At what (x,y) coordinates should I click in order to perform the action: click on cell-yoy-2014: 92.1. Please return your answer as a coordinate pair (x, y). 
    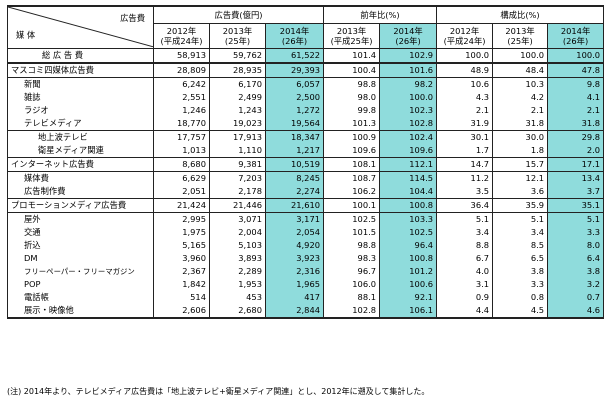
    Looking at the image, I should click on (408, 297).